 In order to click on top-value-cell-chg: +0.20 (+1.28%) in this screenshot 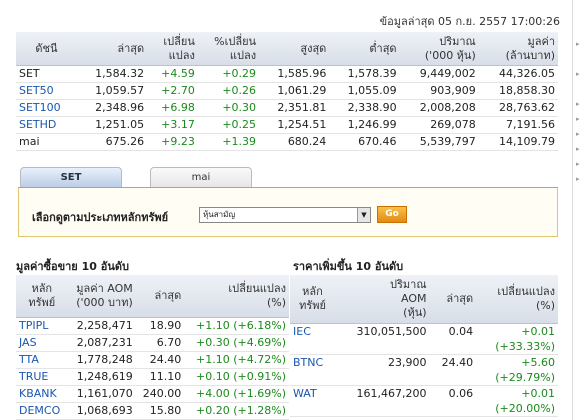, I will do `click(236, 411)`.